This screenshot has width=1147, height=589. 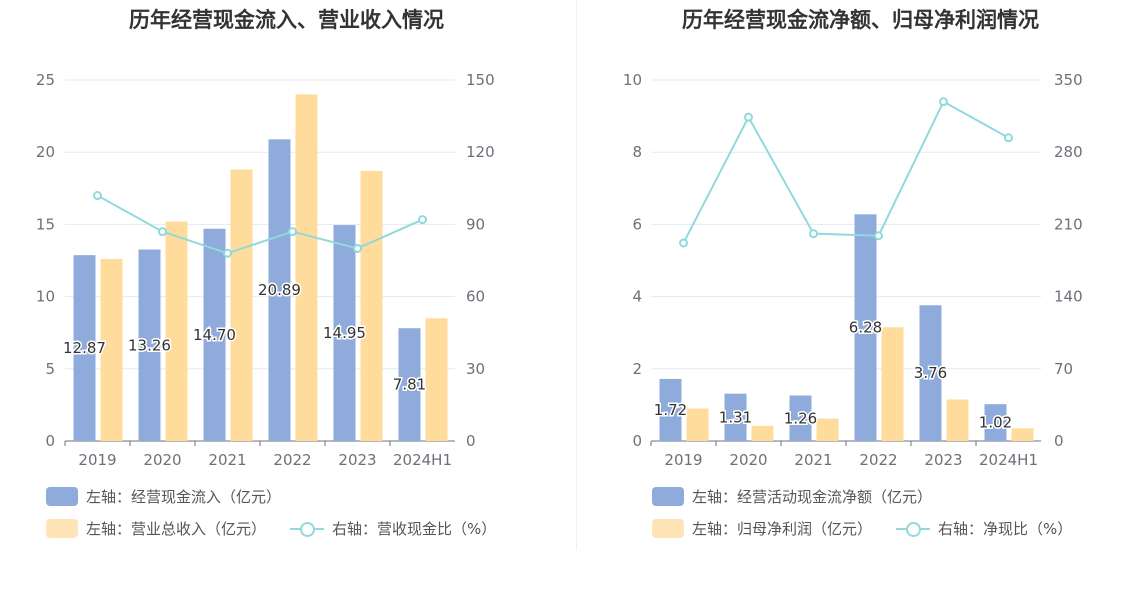 I want to click on y-left-tick-label: 25, so click(x=45, y=80).